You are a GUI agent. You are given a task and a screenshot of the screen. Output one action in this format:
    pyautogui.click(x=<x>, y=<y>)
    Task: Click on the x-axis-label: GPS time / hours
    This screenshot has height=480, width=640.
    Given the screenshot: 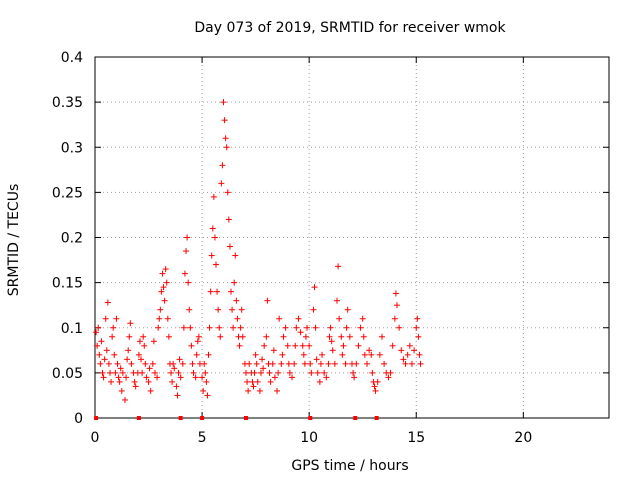 What is the action you would take?
    pyautogui.click(x=349, y=466)
    